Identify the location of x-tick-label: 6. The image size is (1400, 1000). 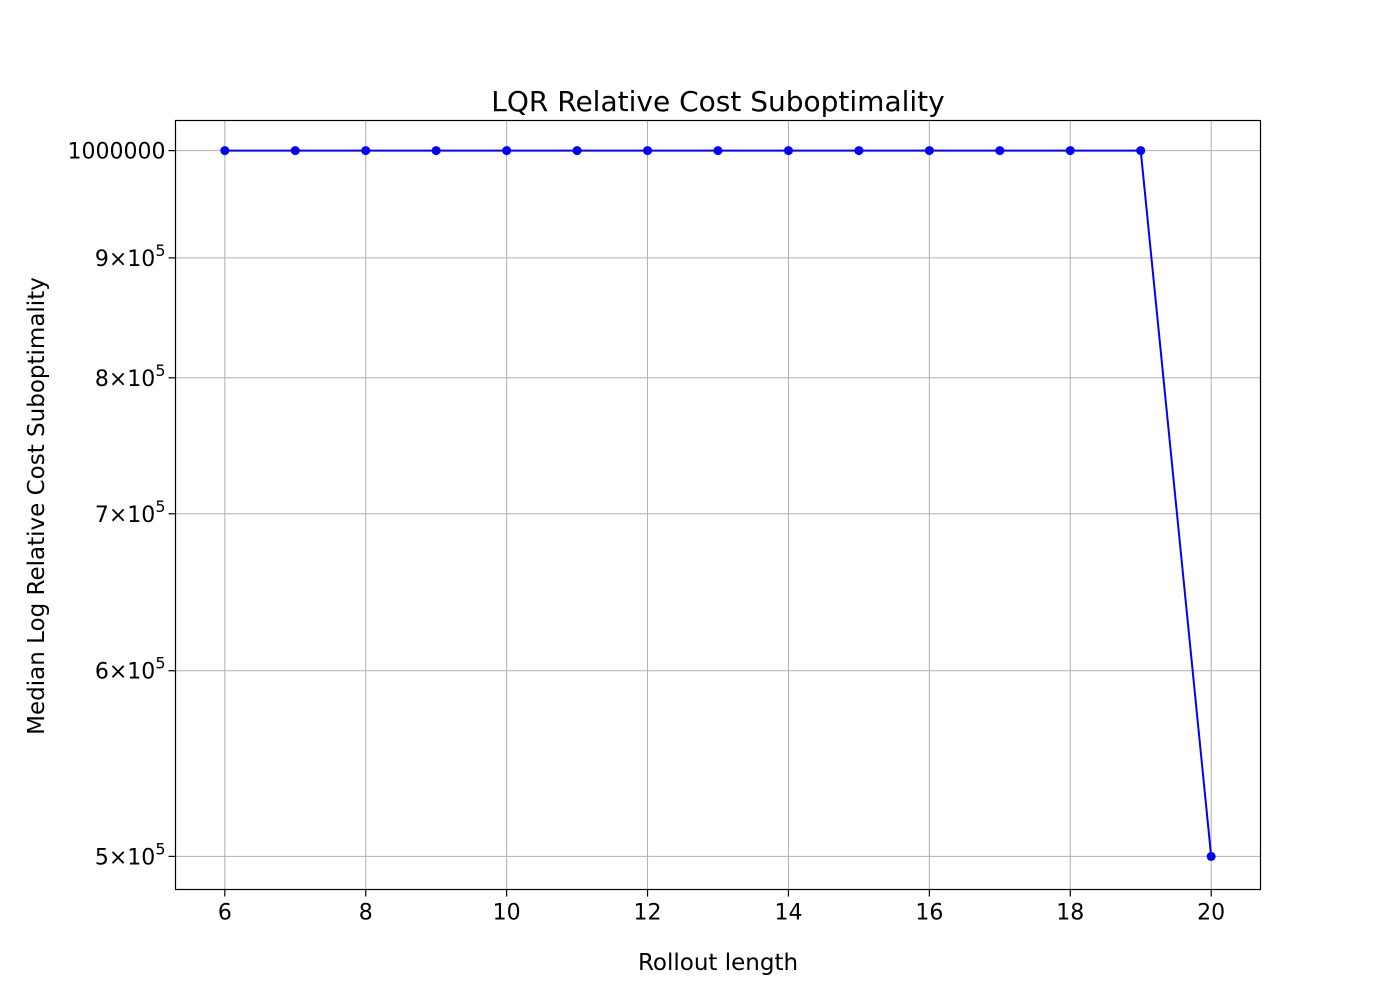
(225, 913).